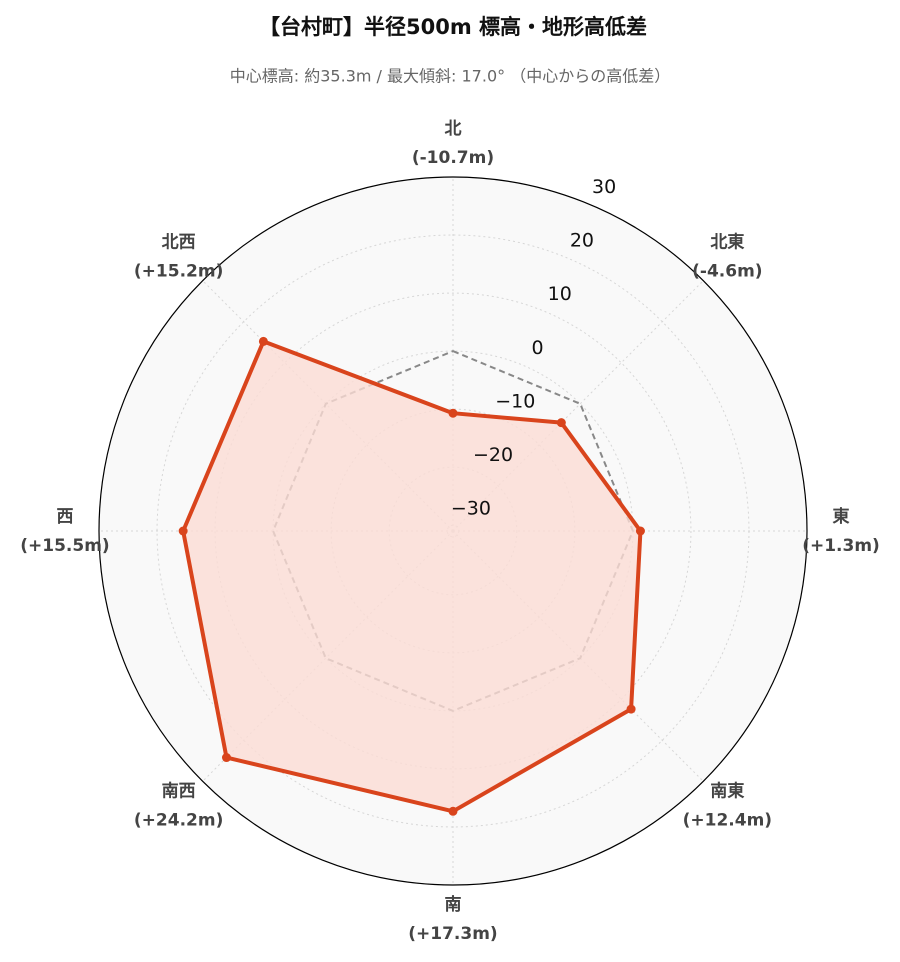 The height and width of the screenshot is (962, 900). What do you see at coordinates (727, 820) in the screenshot?
I see `category-value-label: (+12.4m)` at bounding box center [727, 820].